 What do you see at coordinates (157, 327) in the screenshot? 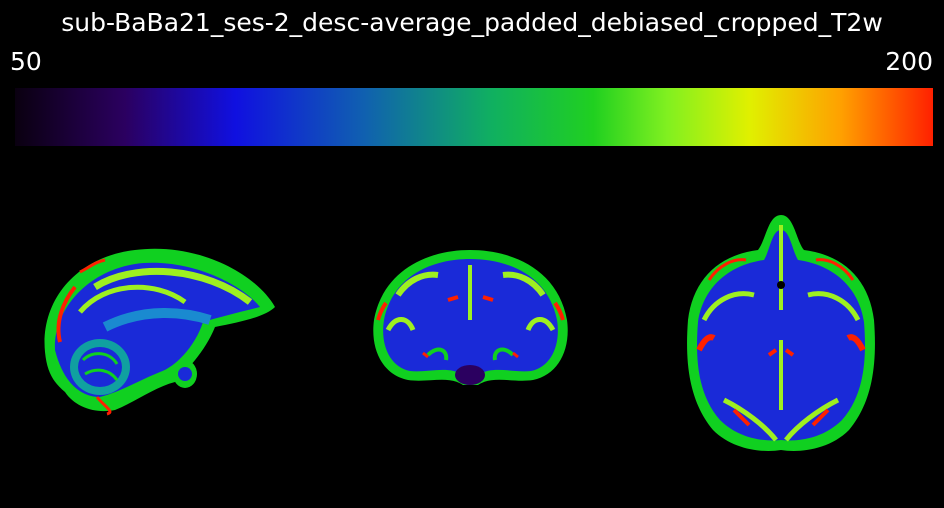
I see `sagittal-slice` at bounding box center [157, 327].